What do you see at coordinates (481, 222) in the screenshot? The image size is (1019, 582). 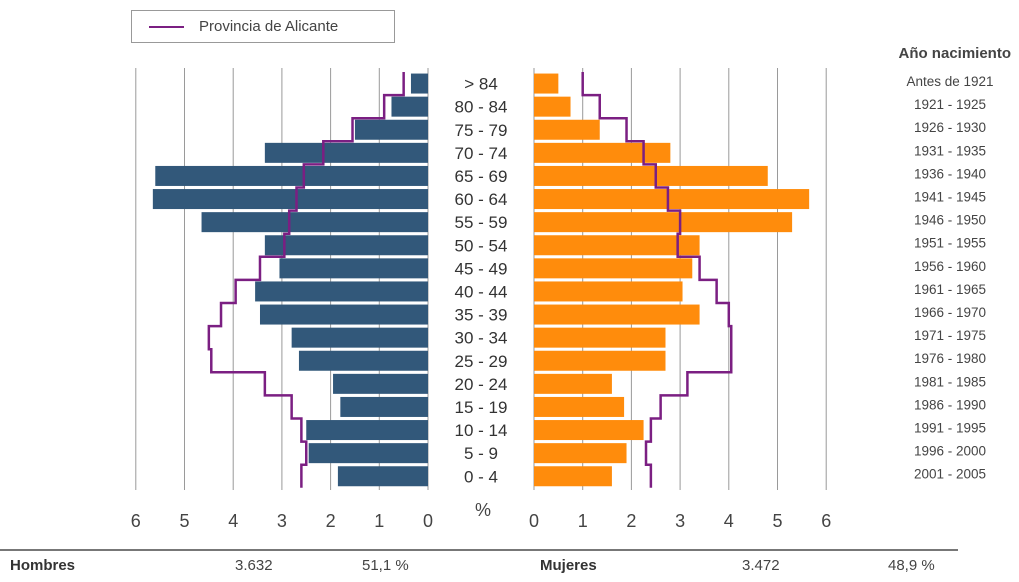 I see `age-label-6: 55 - 59` at bounding box center [481, 222].